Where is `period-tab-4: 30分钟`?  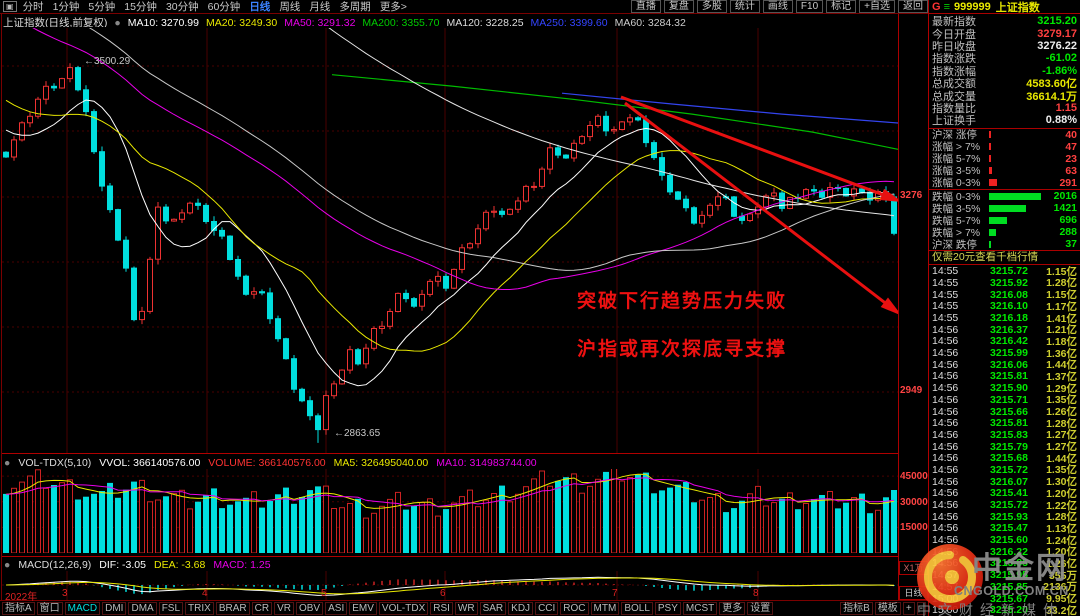
period-tab-4: 30分钟 is located at coordinates (182, 7).